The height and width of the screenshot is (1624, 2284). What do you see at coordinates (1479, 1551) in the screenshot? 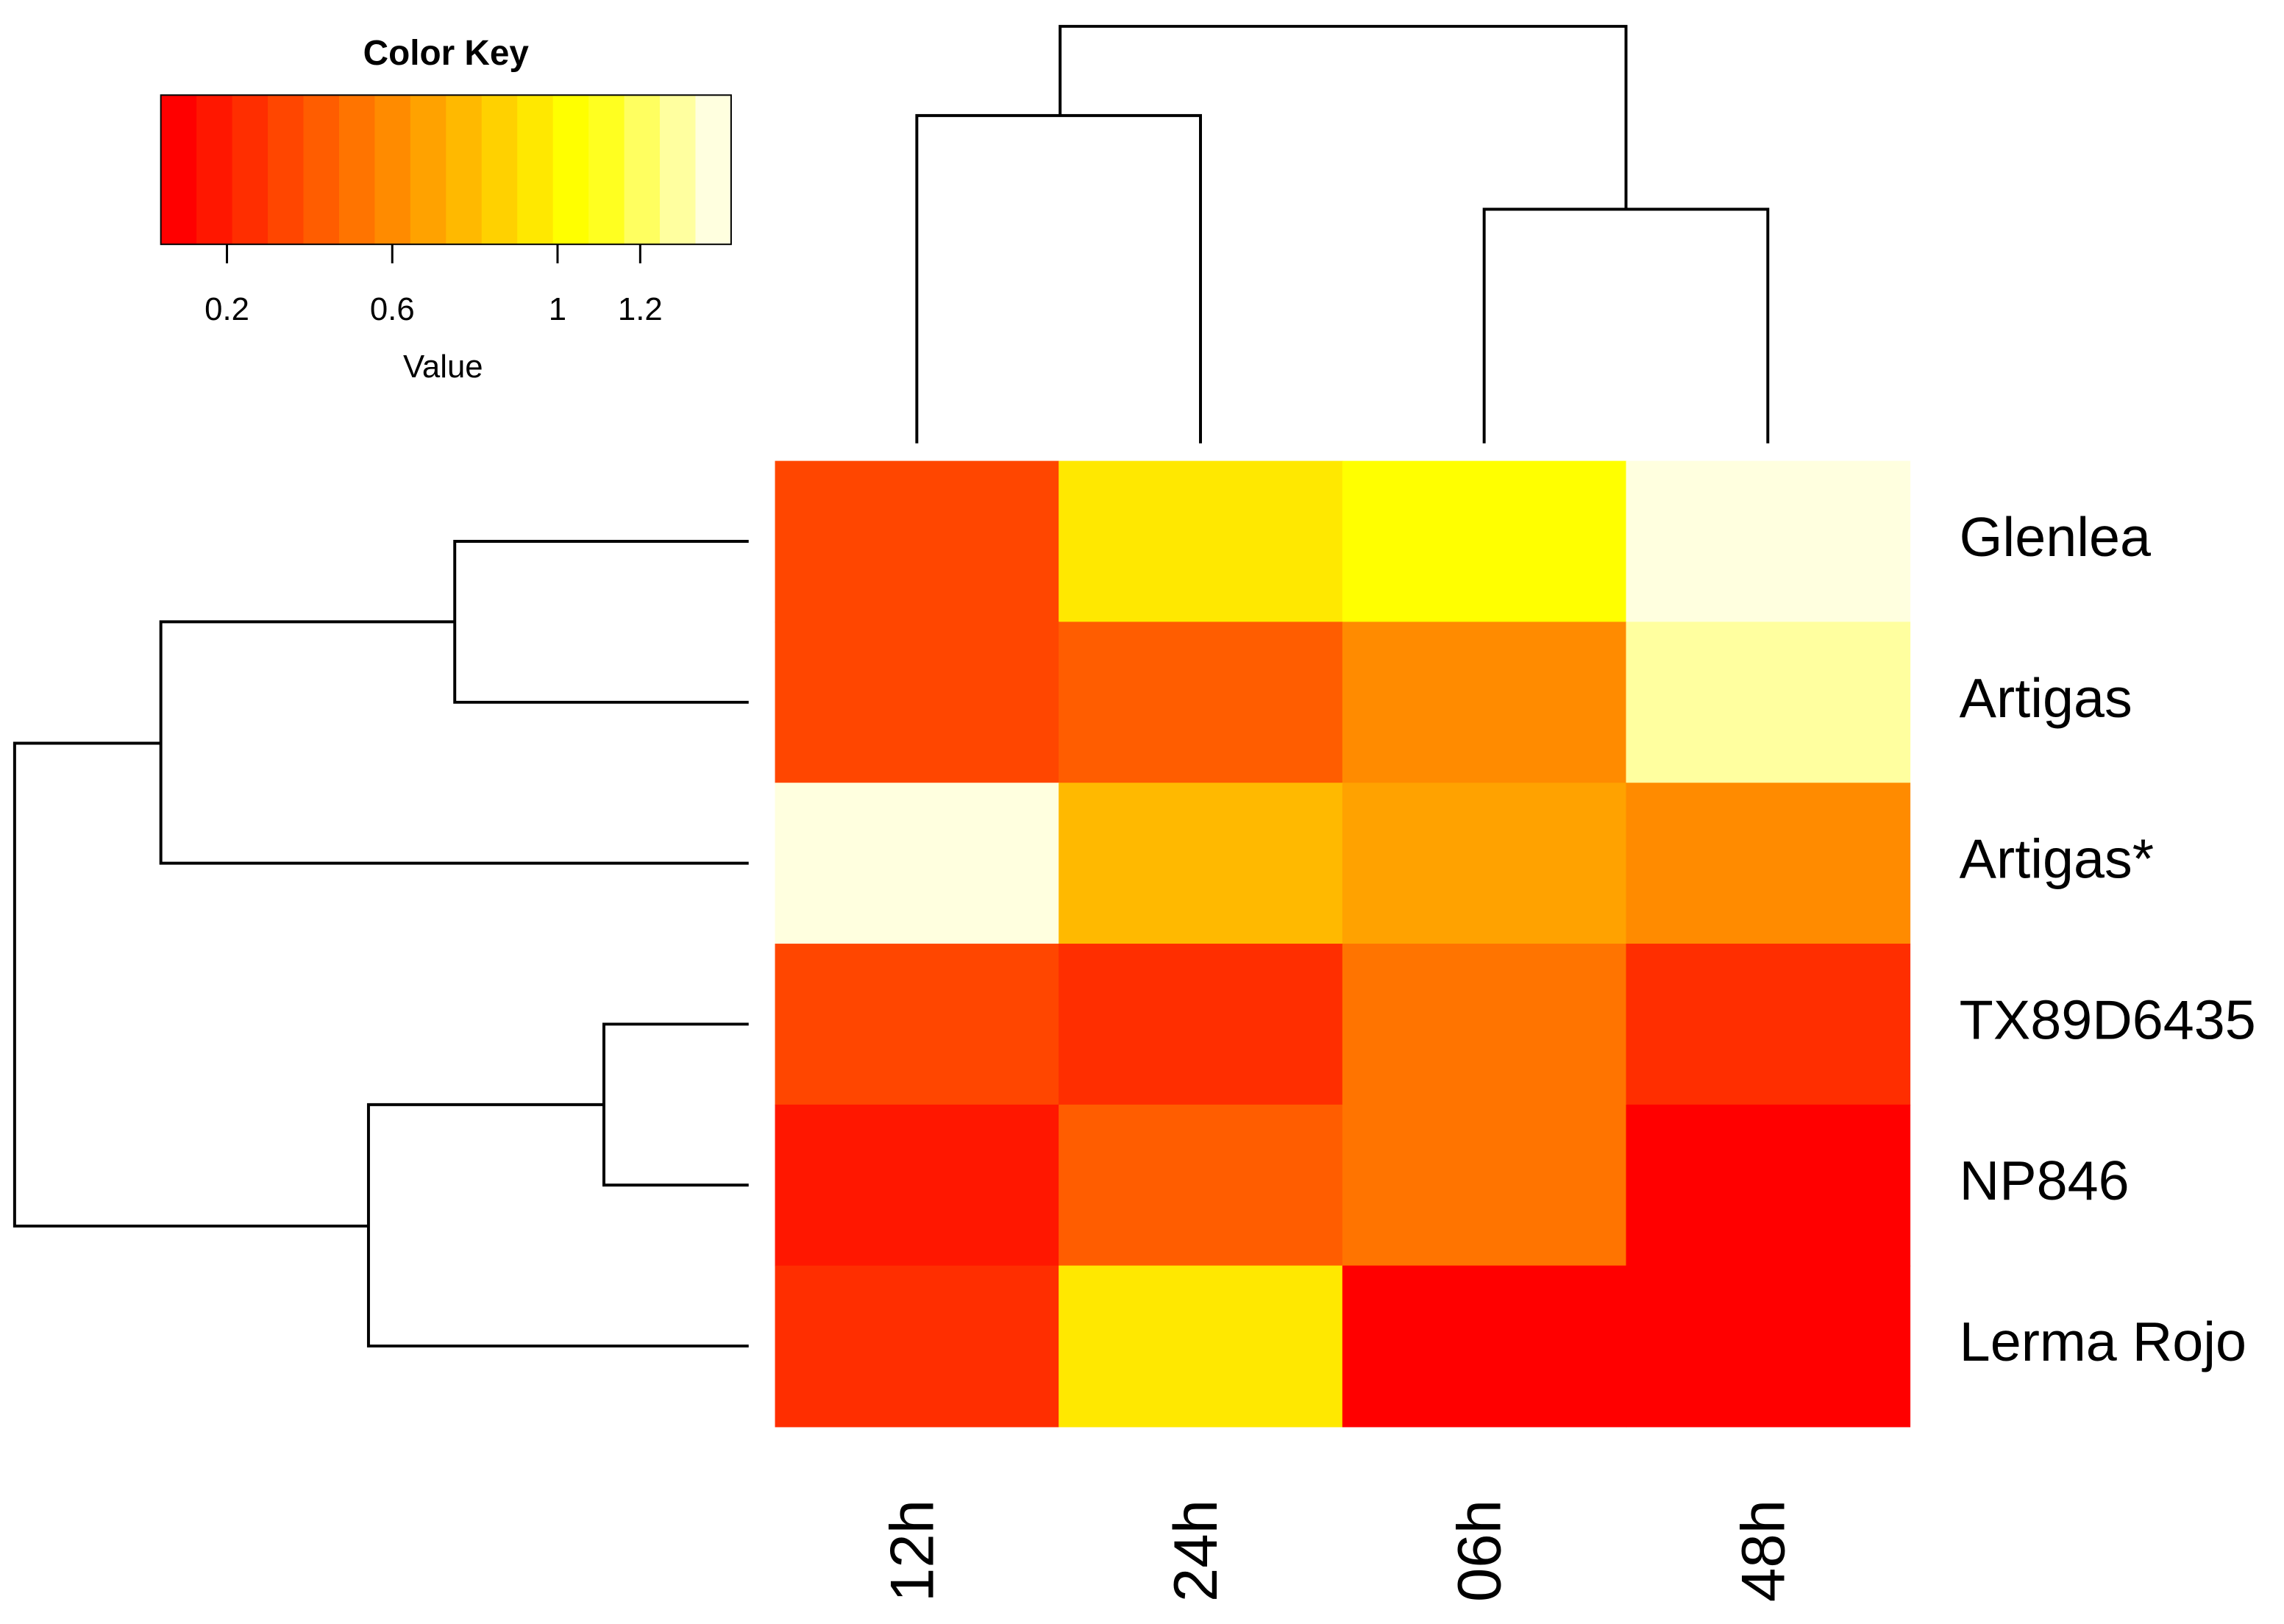
I see `column-label: 06h` at bounding box center [1479, 1551].